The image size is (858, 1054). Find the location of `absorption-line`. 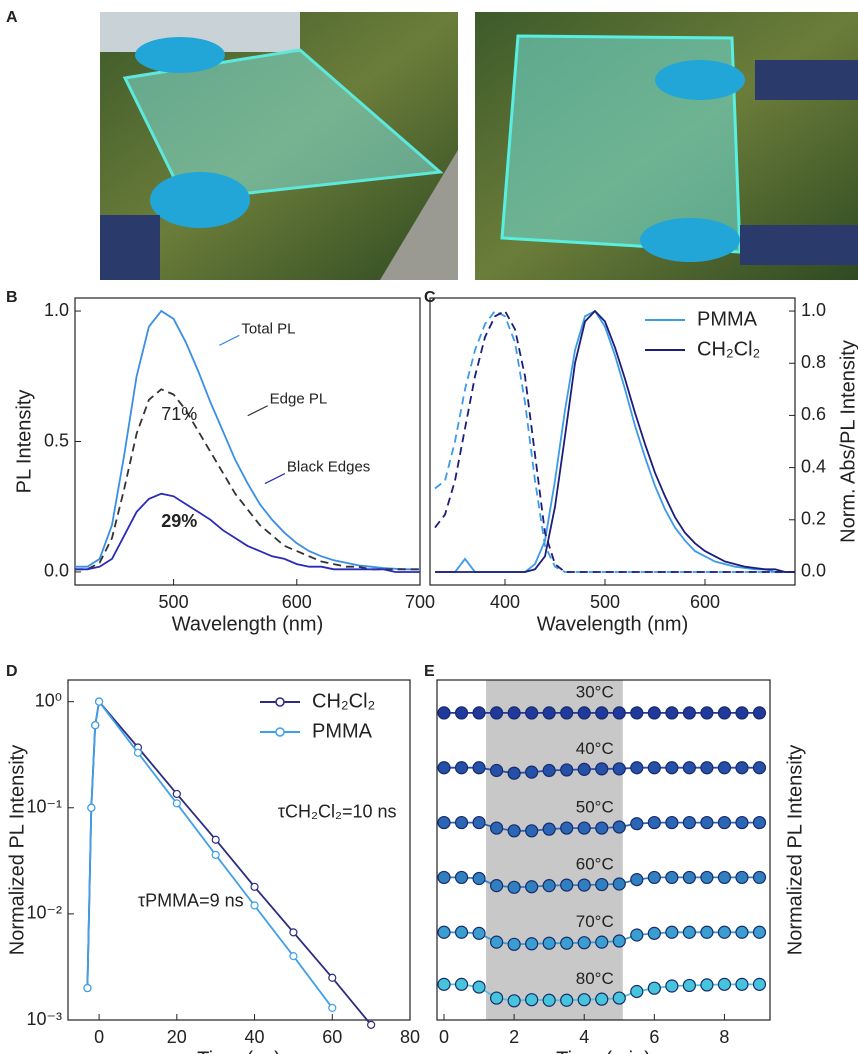

absorption-line is located at coordinates (614, 441).